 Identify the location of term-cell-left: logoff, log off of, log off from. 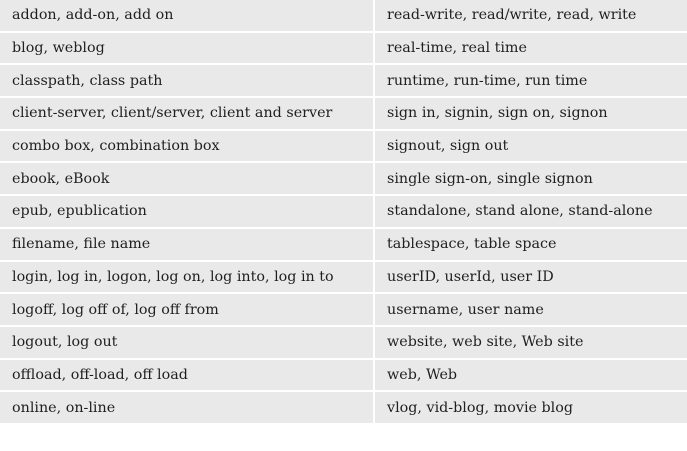
(186, 310).